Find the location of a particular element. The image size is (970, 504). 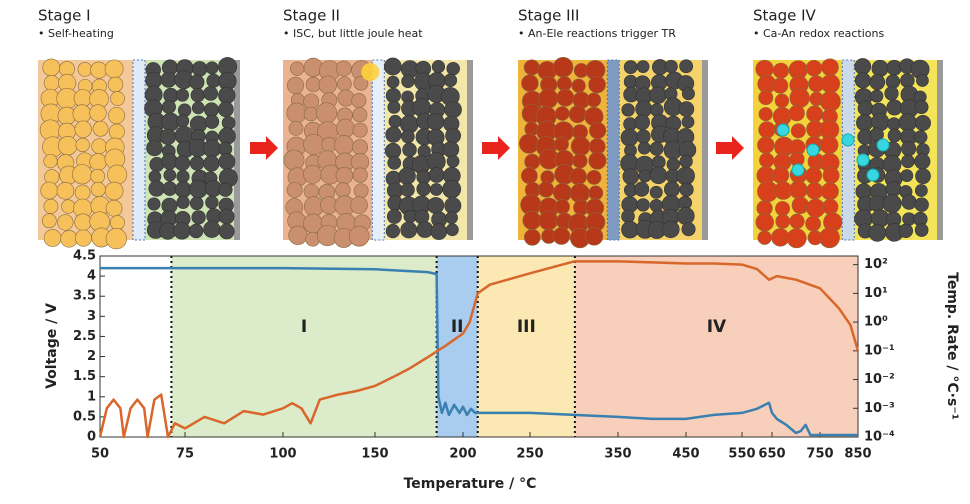

y-tick-label: 4 is located at coordinates (91, 276).